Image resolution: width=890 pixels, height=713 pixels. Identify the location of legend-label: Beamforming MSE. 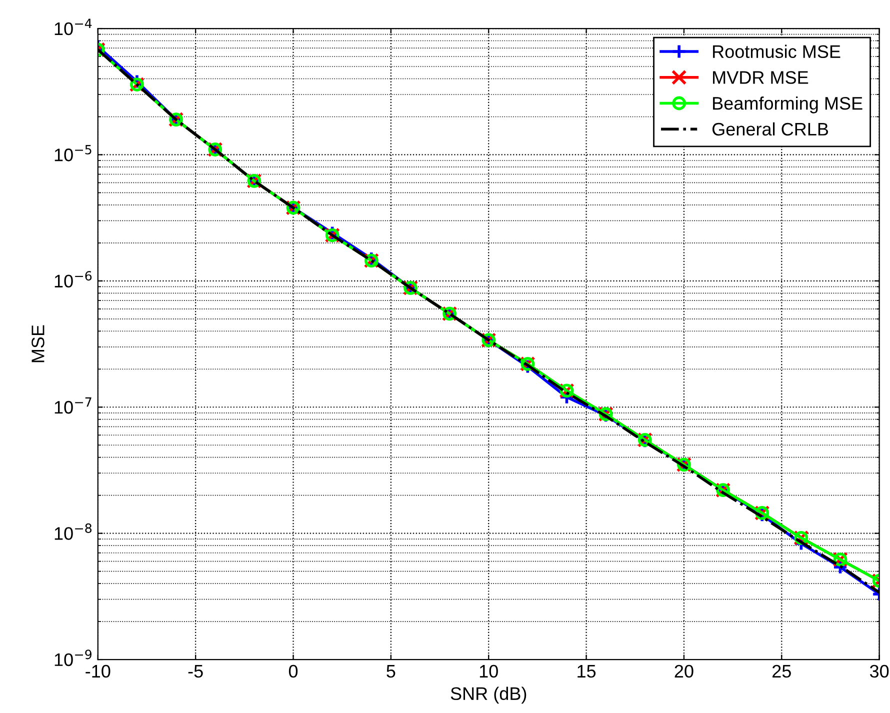
(787, 105).